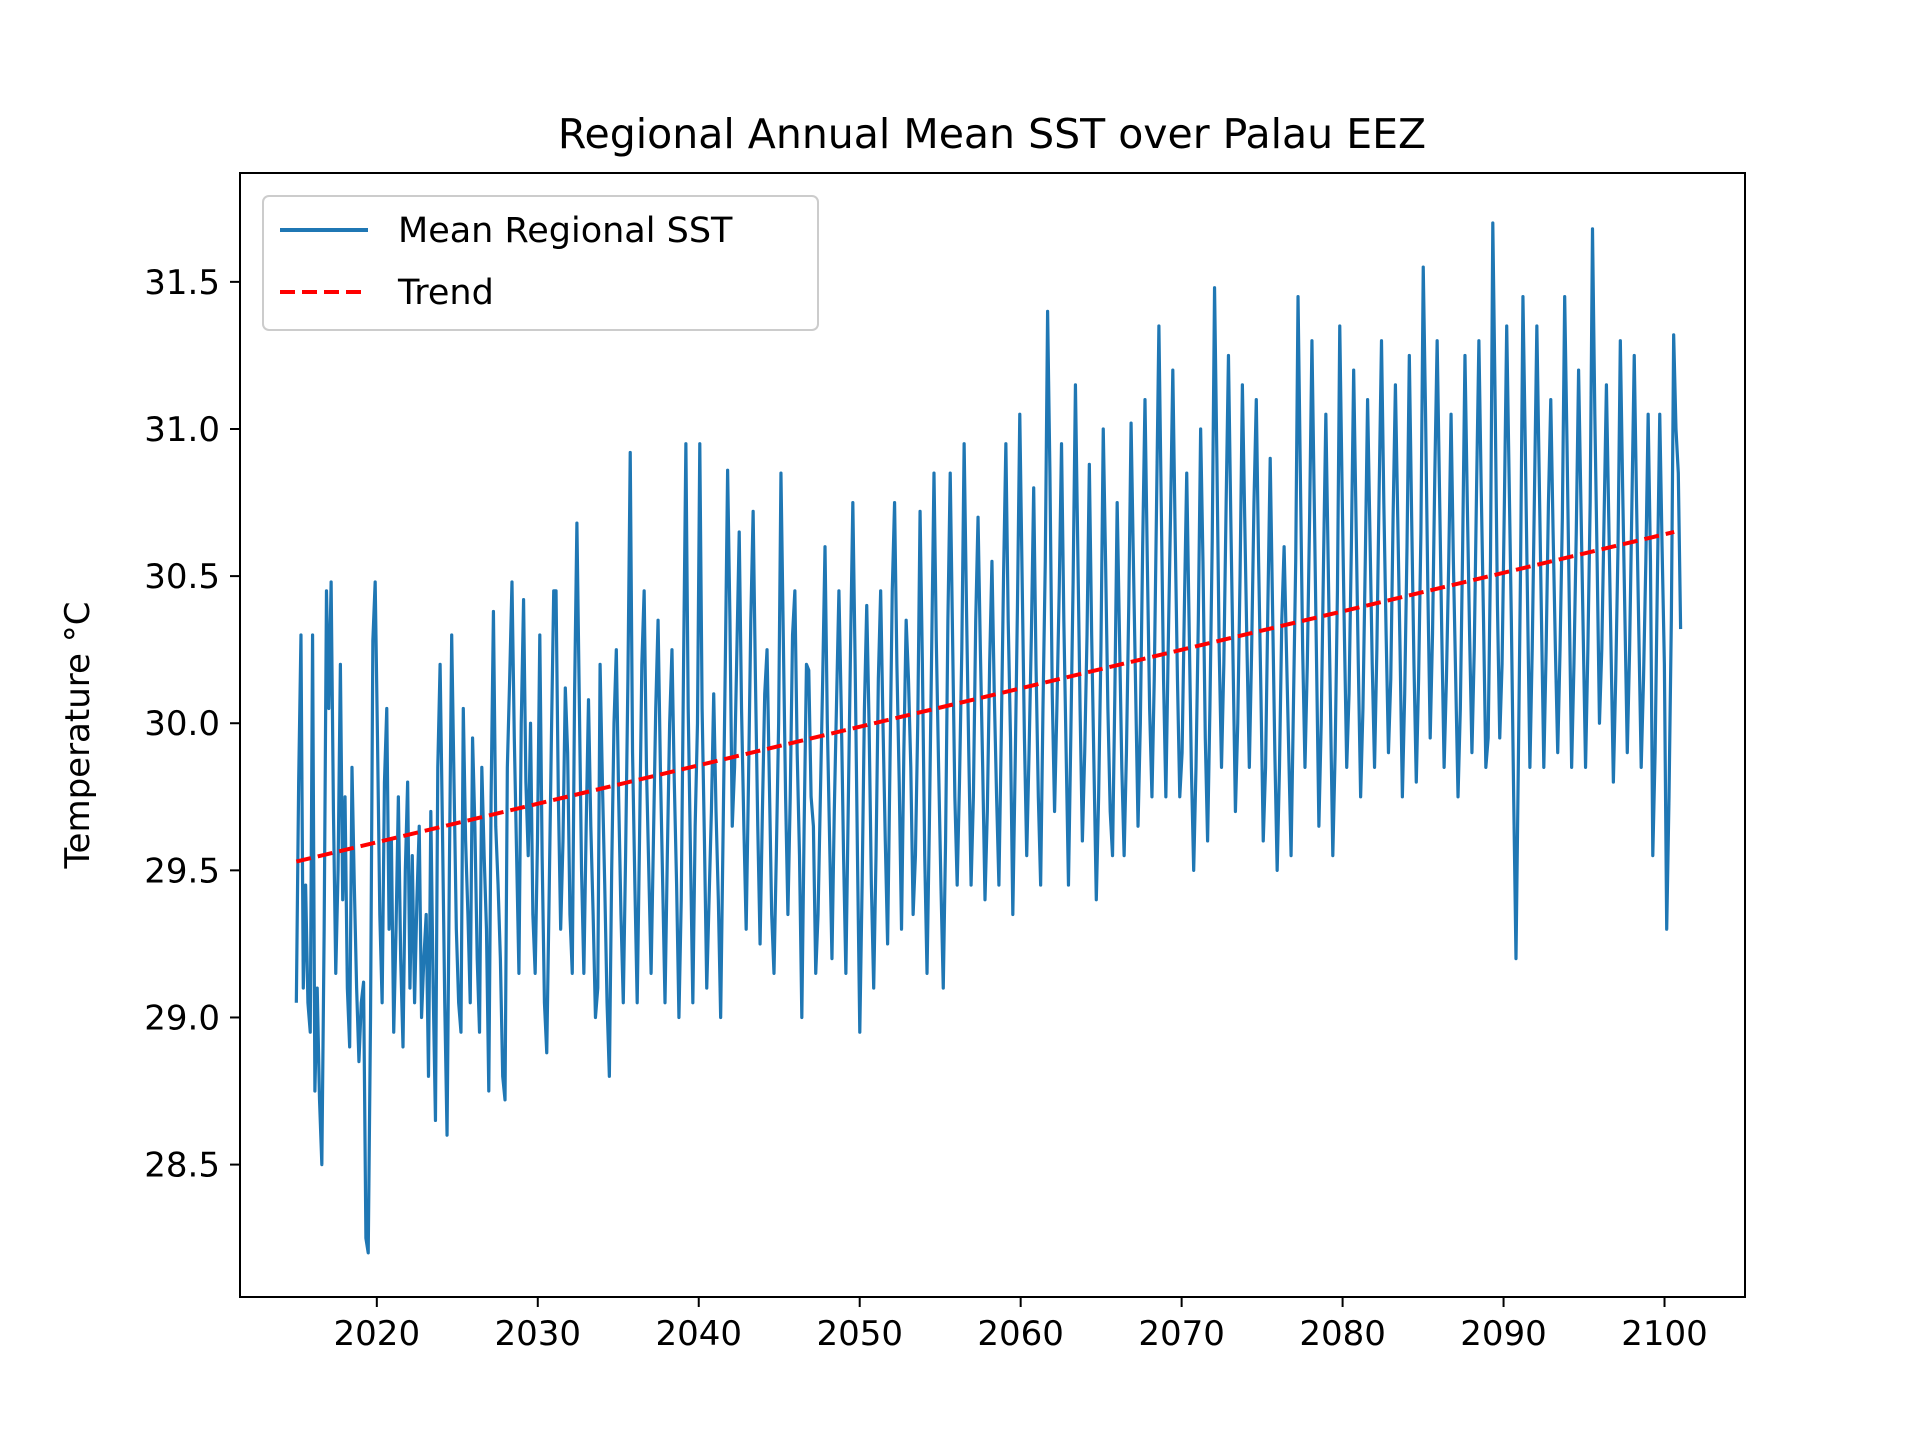 The width and height of the screenshot is (1920, 1440). What do you see at coordinates (182, 1018) in the screenshot?
I see `y-tick-label: 29.0` at bounding box center [182, 1018].